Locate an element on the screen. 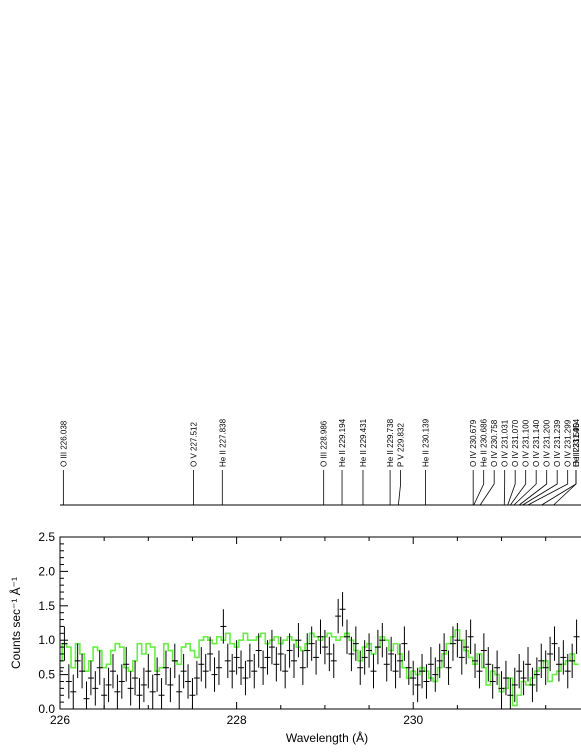 This screenshot has width=581, height=752. line-id-label: He II 229.194 is located at coordinates (342, 442).